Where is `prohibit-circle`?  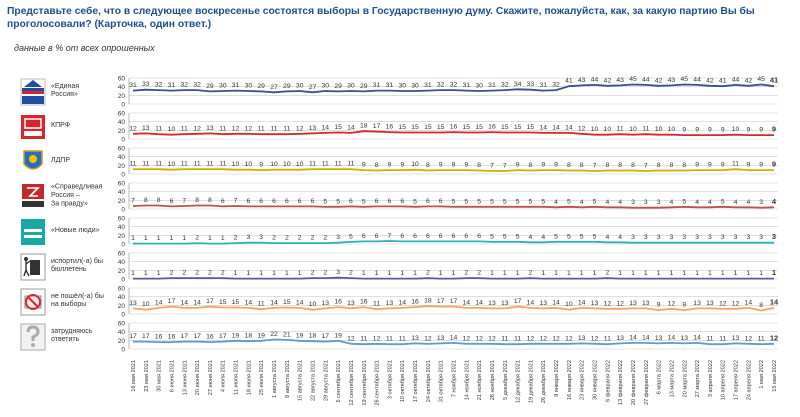 prohibit-circle is located at coordinates (33, 302).